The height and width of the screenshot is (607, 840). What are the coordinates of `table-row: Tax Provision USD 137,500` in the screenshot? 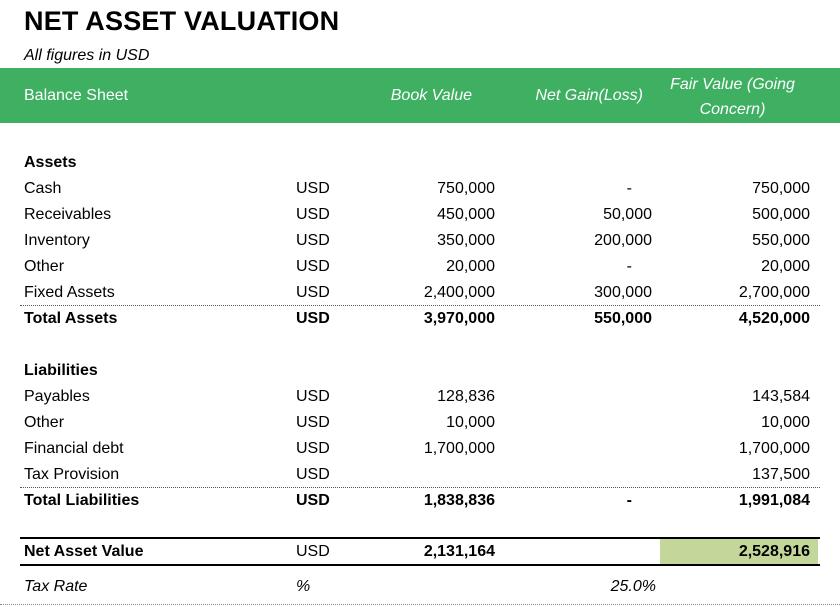 It's located at (420, 475).